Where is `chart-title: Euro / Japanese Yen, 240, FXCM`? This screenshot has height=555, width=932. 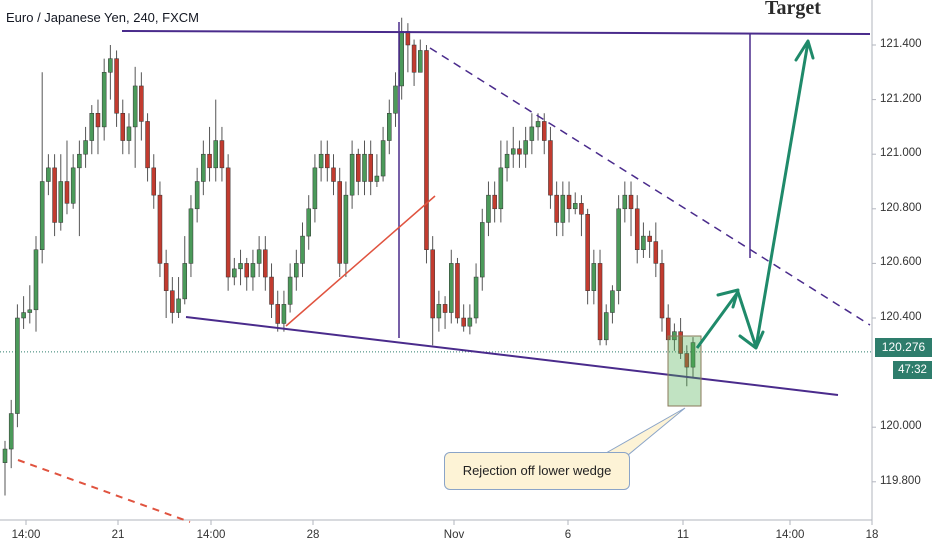
chart-title: Euro / Japanese Yen, 240, FXCM is located at coordinates (102, 17).